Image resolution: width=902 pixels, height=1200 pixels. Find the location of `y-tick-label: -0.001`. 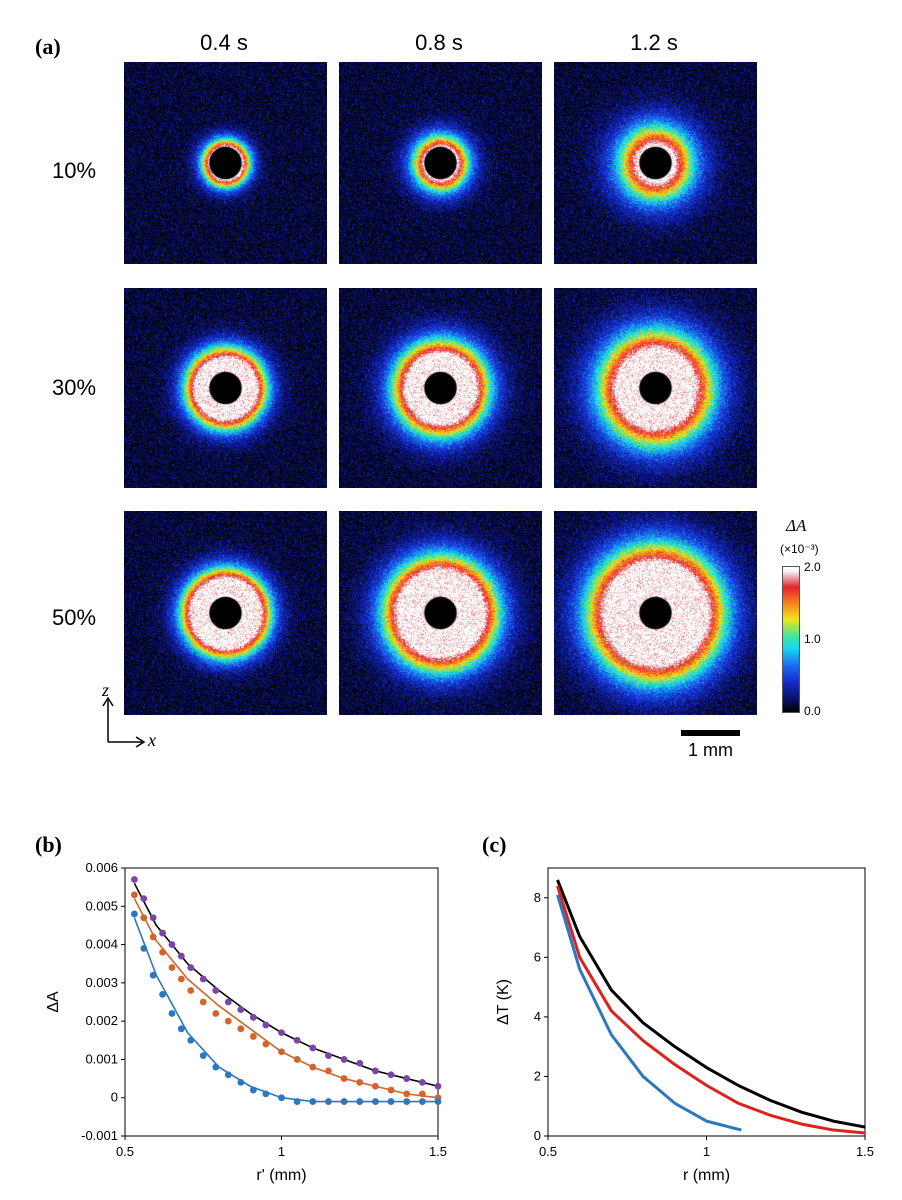

y-tick-label: -0.001 is located at coordinates (99, 1135).